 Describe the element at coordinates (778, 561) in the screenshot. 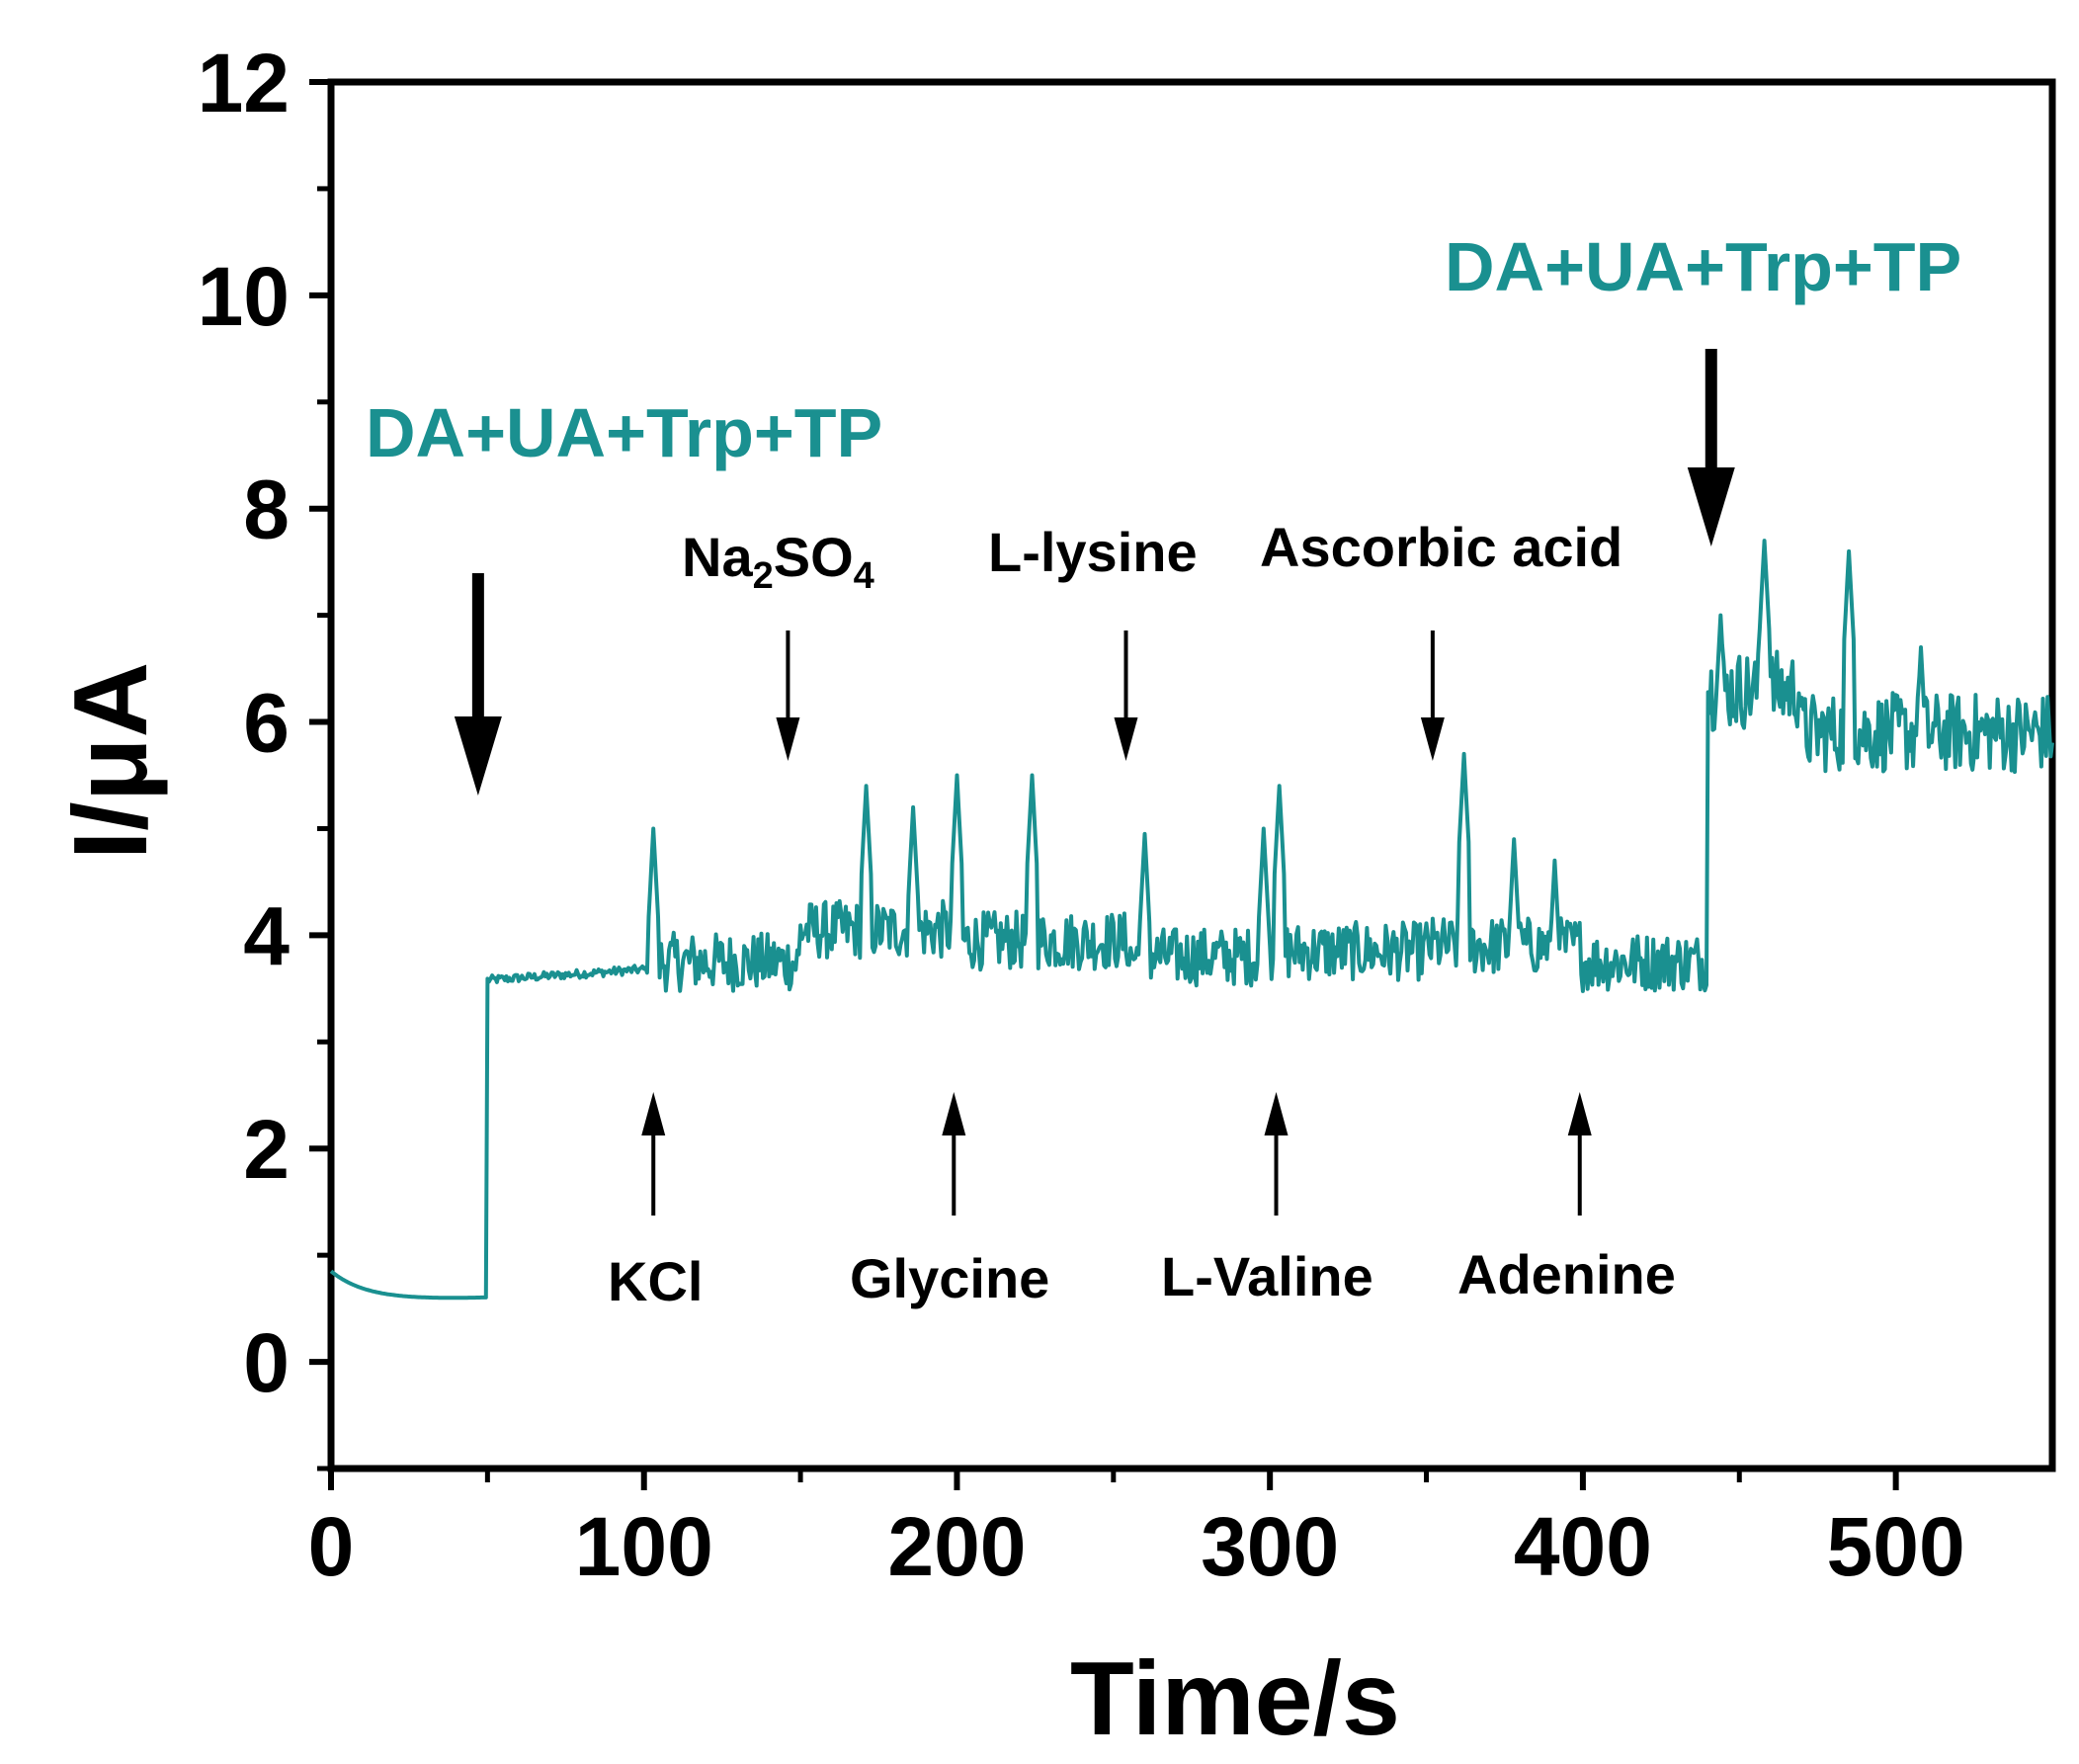

I see `interferent-label-na2so4: Na2SO4` at that location.